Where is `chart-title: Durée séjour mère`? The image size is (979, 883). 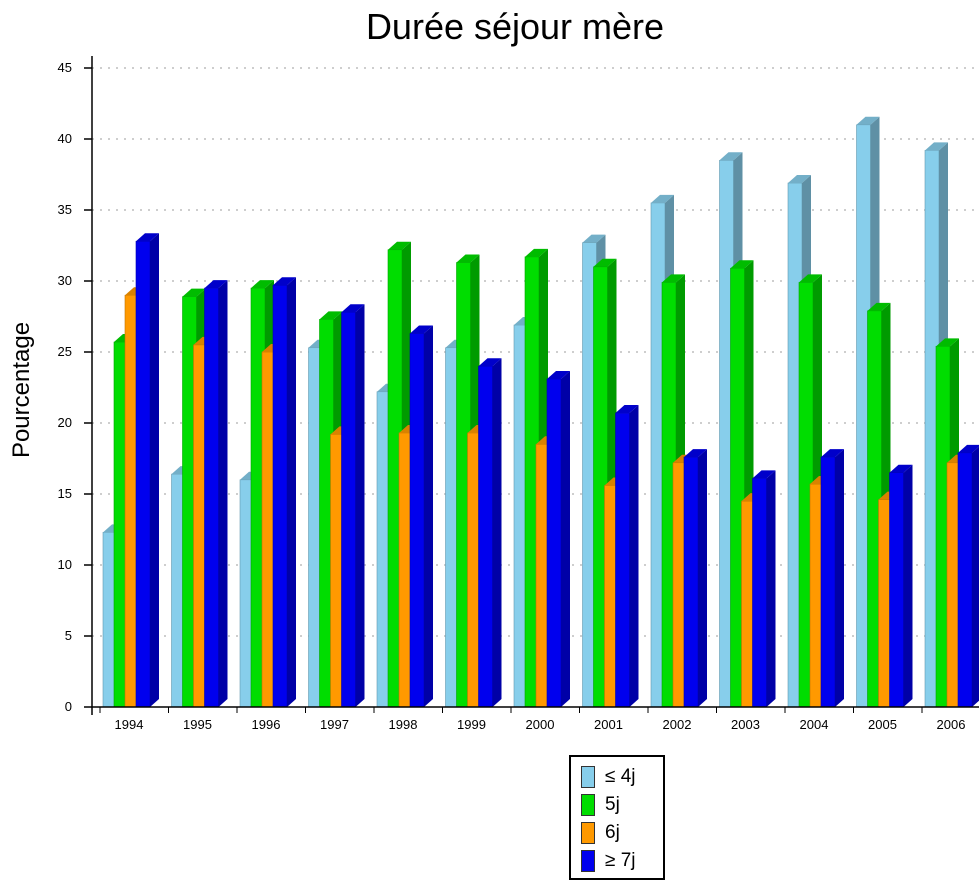
chart-title: Durée séjour mère is located at coordinates (515, 26).